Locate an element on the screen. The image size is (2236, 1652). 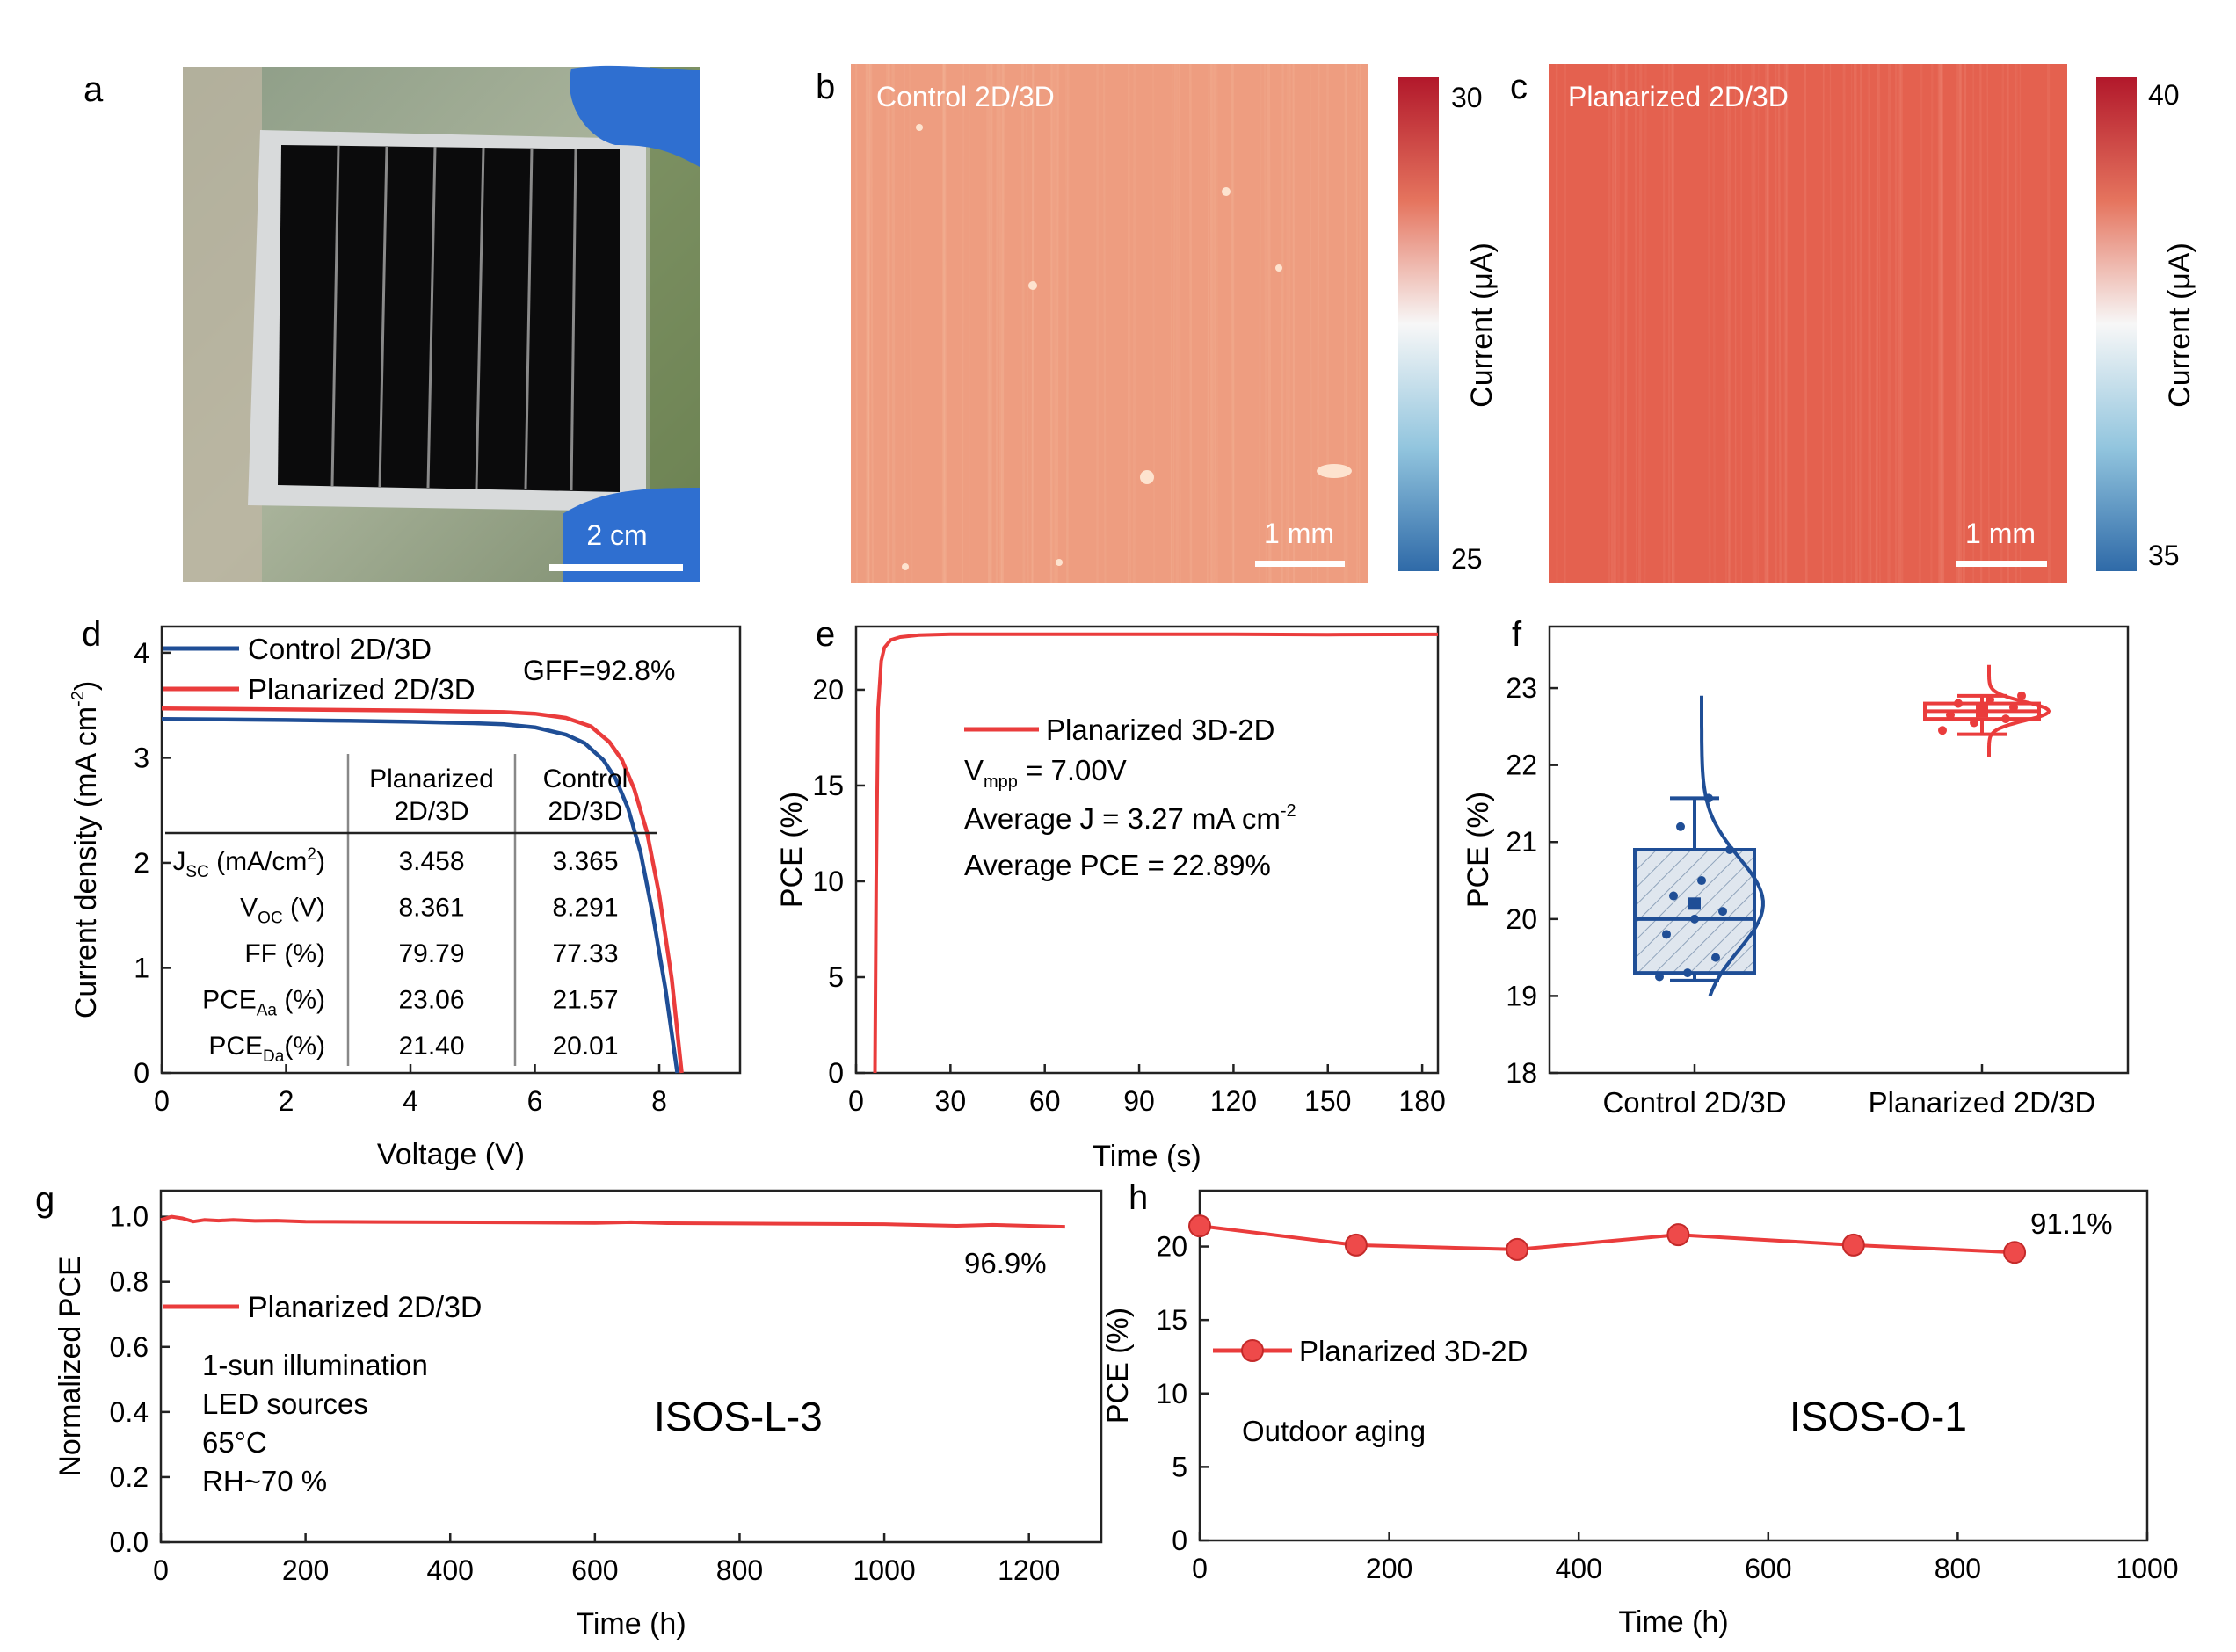
x-tick-label: 2 is located at coordinates (286, 1101).